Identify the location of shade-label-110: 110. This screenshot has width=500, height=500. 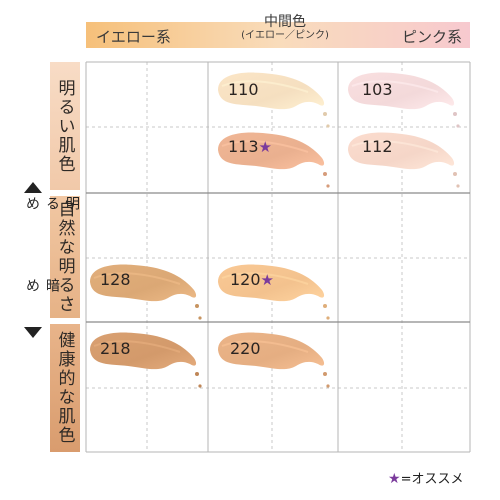
(243, 89).